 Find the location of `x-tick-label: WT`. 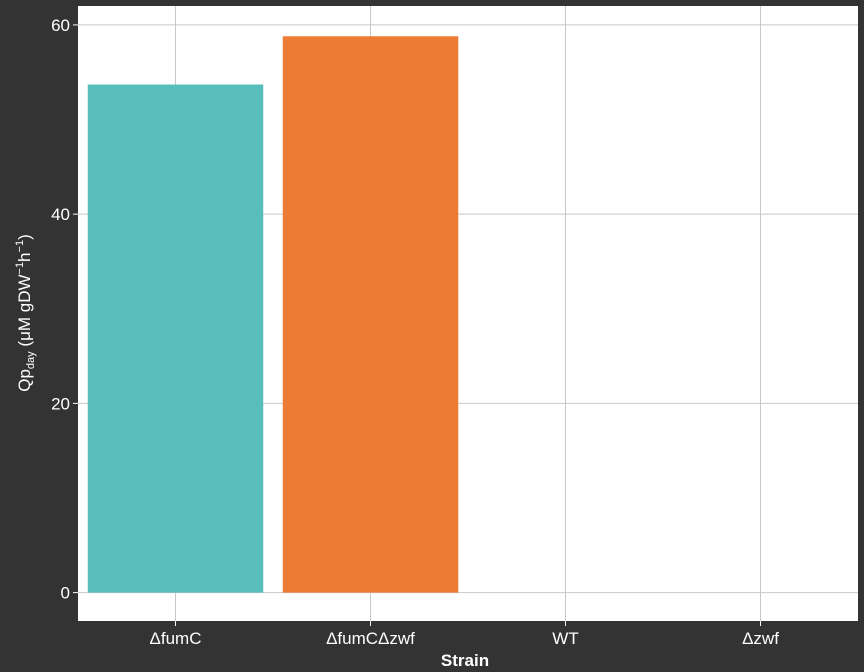

x-tick-label: WT is located at coordinates (565, 638).